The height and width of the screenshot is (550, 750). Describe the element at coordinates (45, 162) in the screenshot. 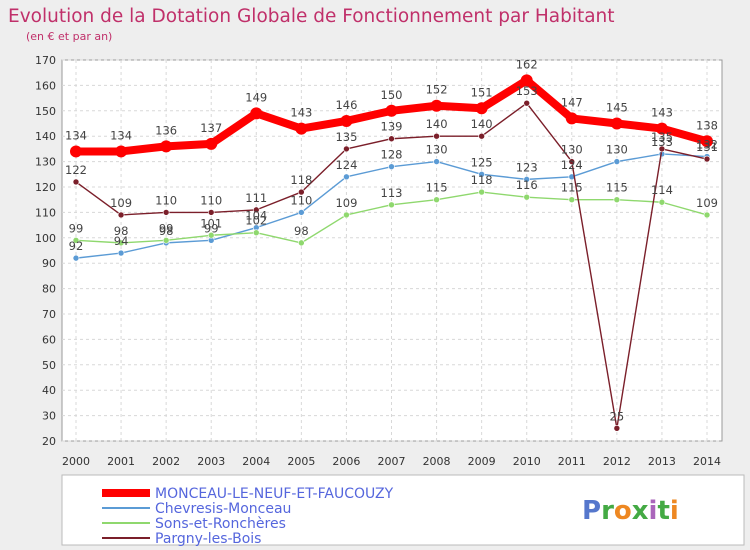

I see `y-tick-label: 130` at that location.